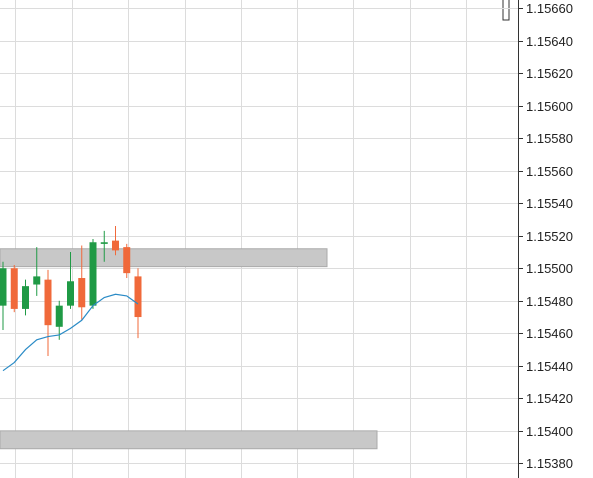  Describe the element at coordinates (549, 431) in the screenshot. I see `y-tick-label: 1.15400` at that location.